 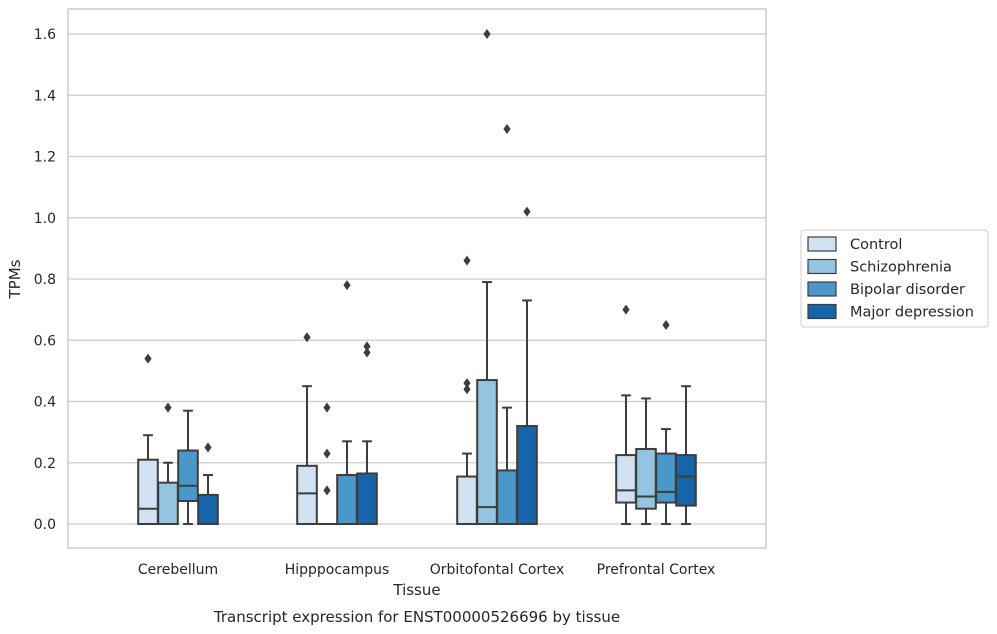 What do you see at coordinates (907, 290) in the screenshot?
I see `legend-label: Bipolar disorder` at bounding box center [907, 290].